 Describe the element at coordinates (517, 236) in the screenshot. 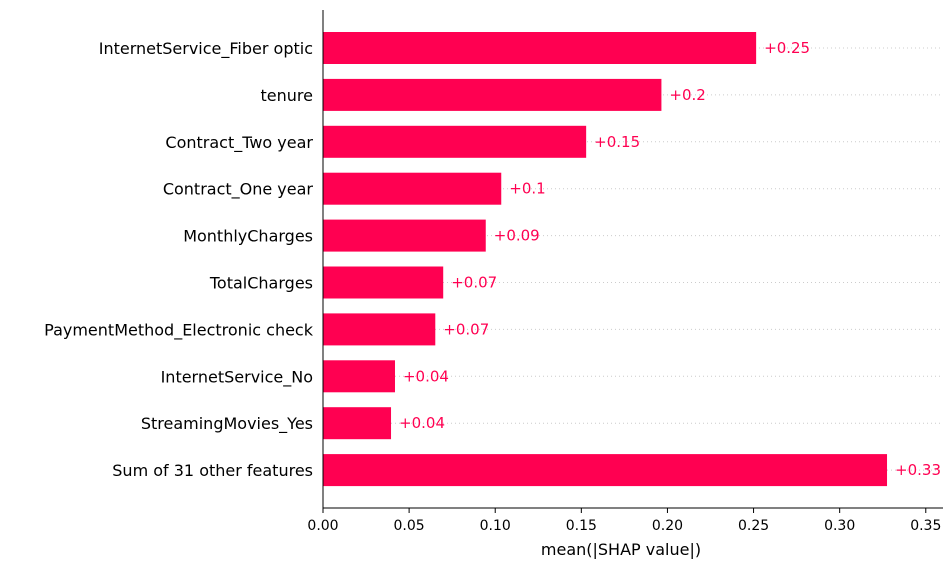

I see `data-label: +0.09` at that location.